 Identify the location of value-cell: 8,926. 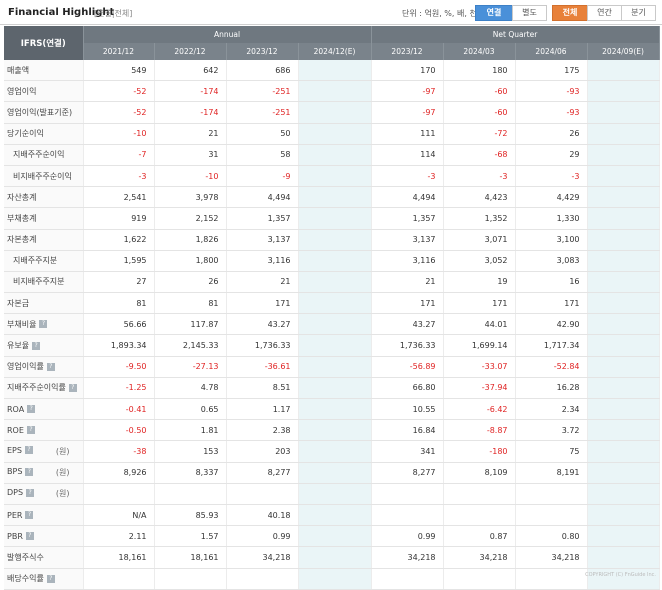
(119, 473).